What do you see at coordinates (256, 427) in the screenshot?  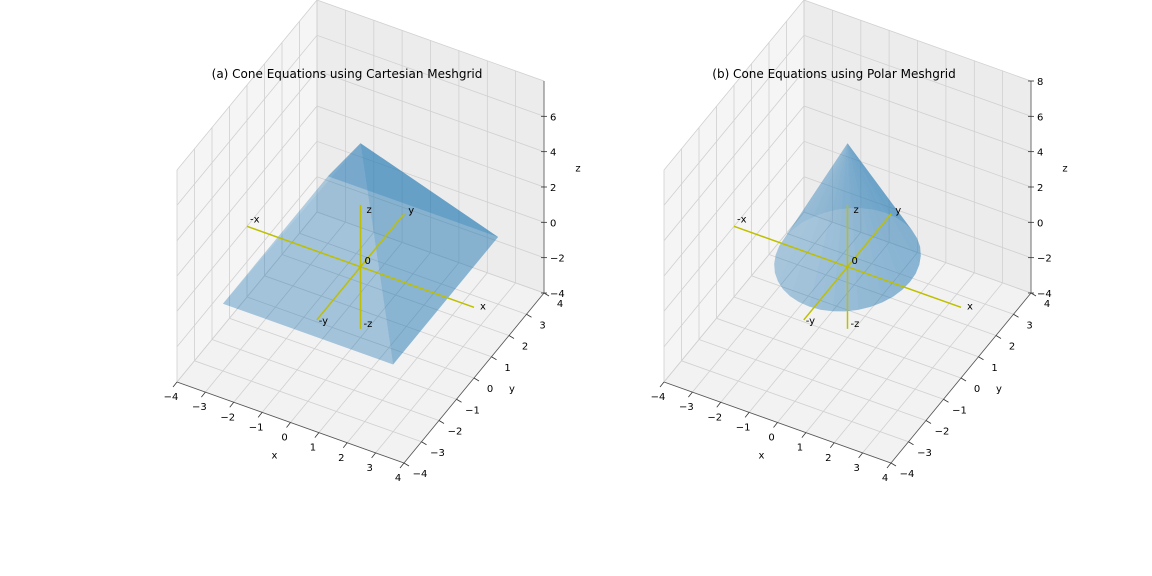 I see `x-tick-label: −1` at bounding box center [256, 427].